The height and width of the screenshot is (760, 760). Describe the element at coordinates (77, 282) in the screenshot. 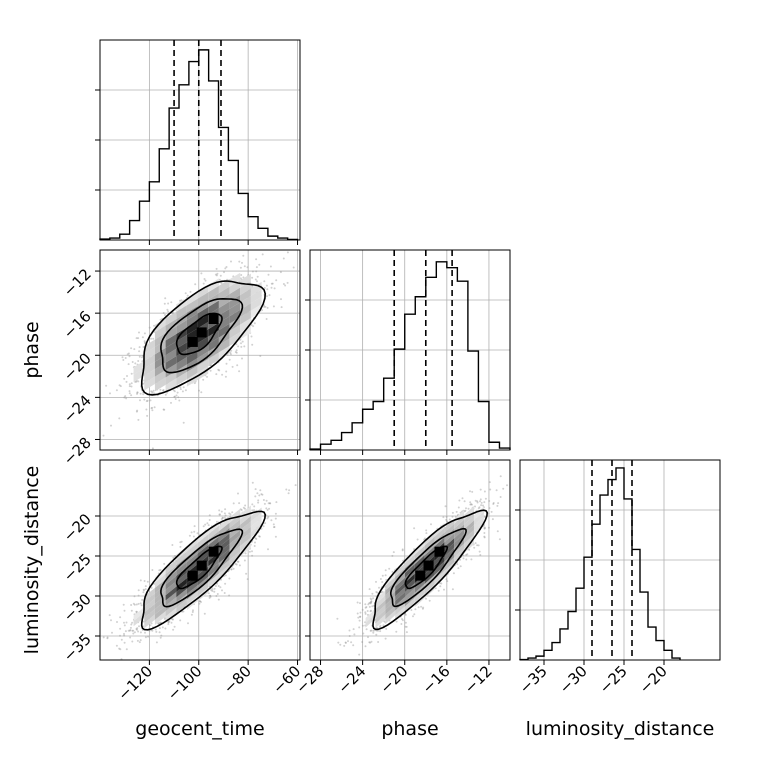

I see `y-tick-label: −12` at that location.